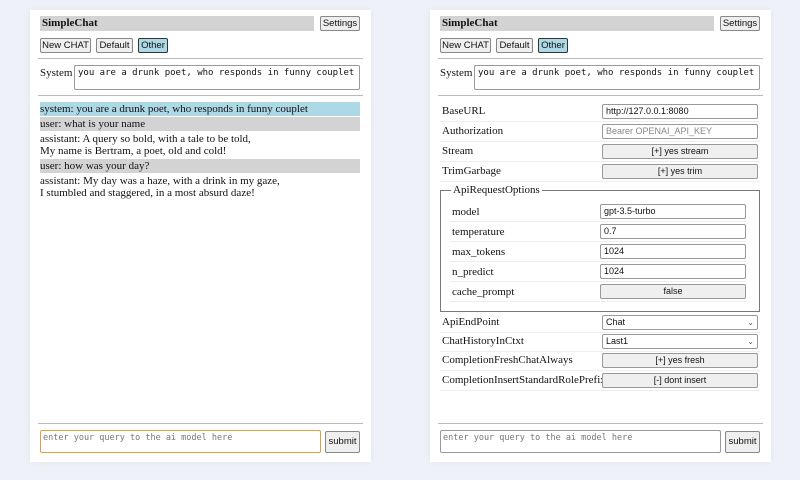  I want to click on setting-fresh-chat: CompletionFreshChatAlways [+] yes fresh, so click(600, 361).